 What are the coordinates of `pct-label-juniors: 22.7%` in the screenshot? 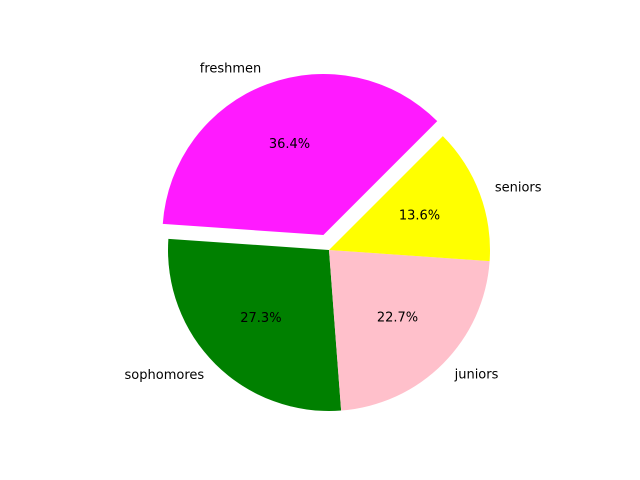 It's located at (397, 318).